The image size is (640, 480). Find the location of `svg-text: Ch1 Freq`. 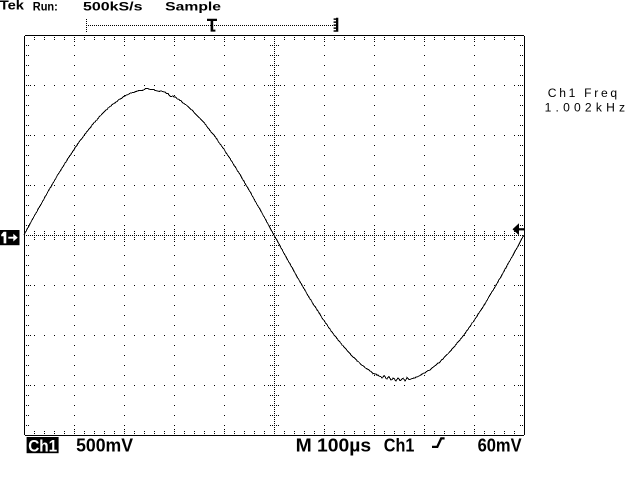

svg-text: Ch1 Freq is located at coordinates (584, 93).